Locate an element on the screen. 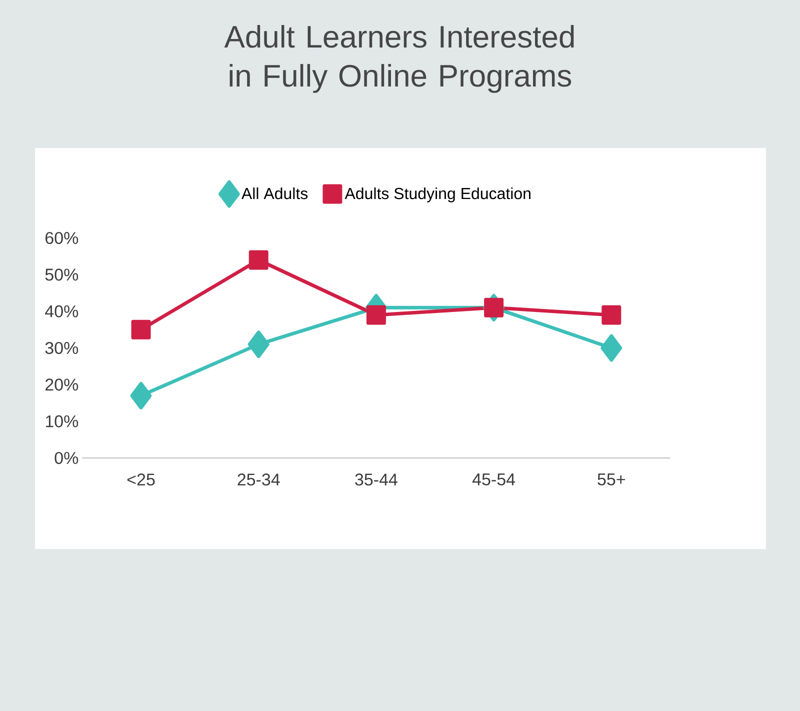  y-tick-label: 20% is located at coordinates (62, 384).